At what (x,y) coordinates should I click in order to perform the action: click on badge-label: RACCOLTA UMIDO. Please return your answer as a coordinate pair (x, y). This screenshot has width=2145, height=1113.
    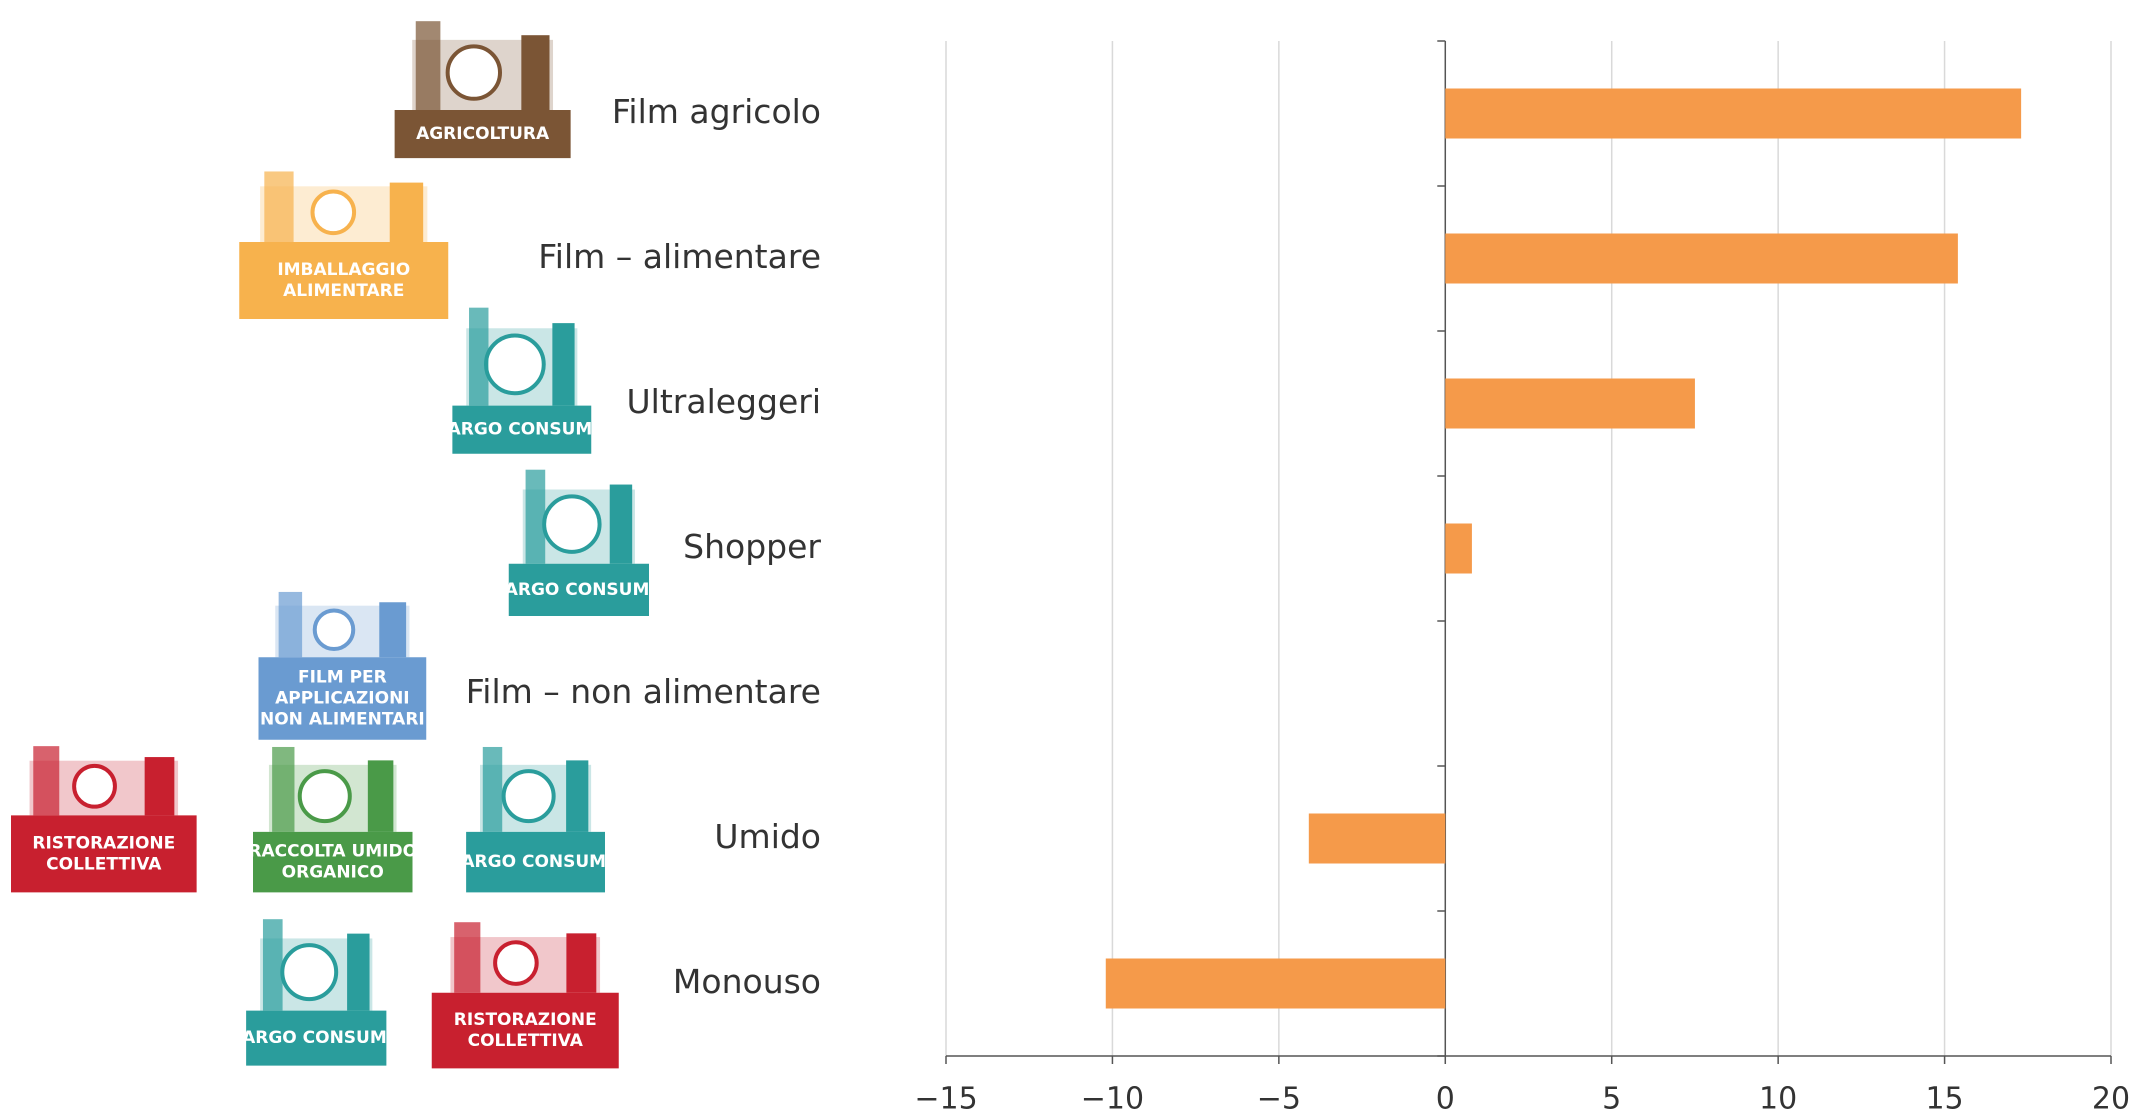
    Looking at the image, I should click on (332, 852).